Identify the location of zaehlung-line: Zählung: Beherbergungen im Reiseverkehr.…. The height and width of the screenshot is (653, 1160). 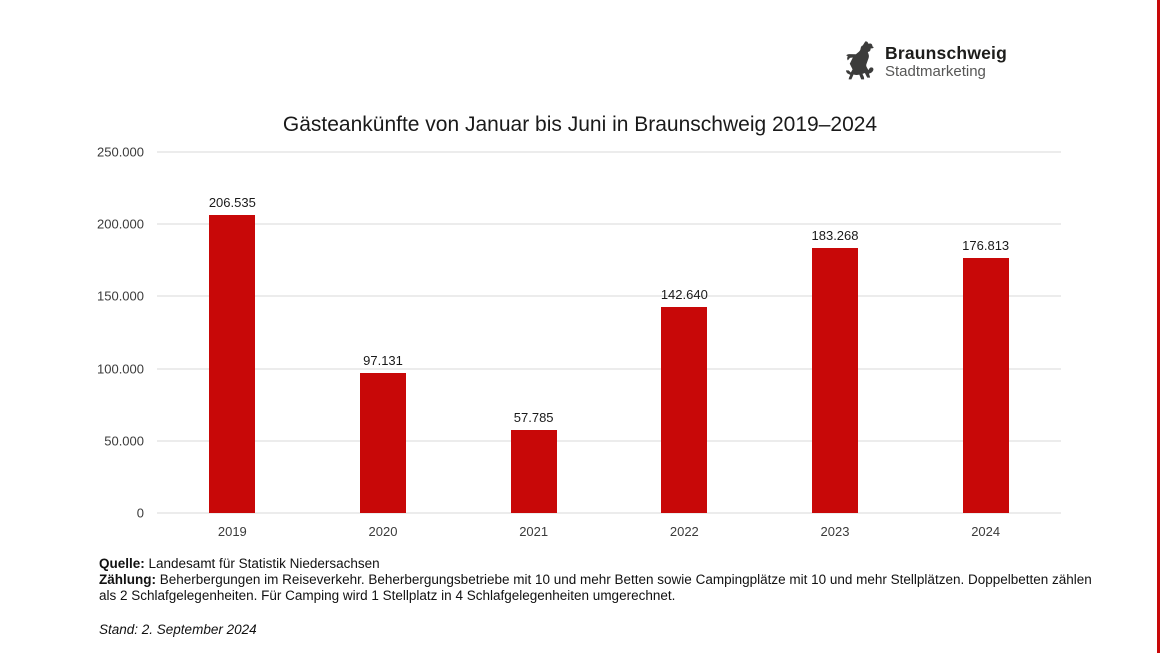
(603, 588).